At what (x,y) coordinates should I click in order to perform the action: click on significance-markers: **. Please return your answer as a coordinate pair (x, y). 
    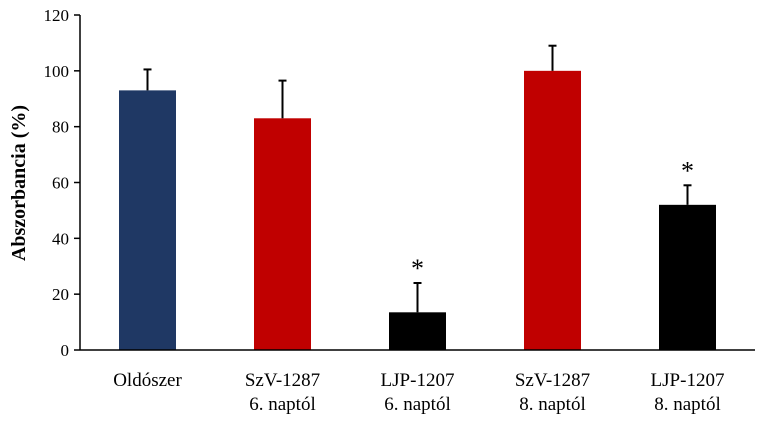
    Looking at the image, I should click on (552, 219).